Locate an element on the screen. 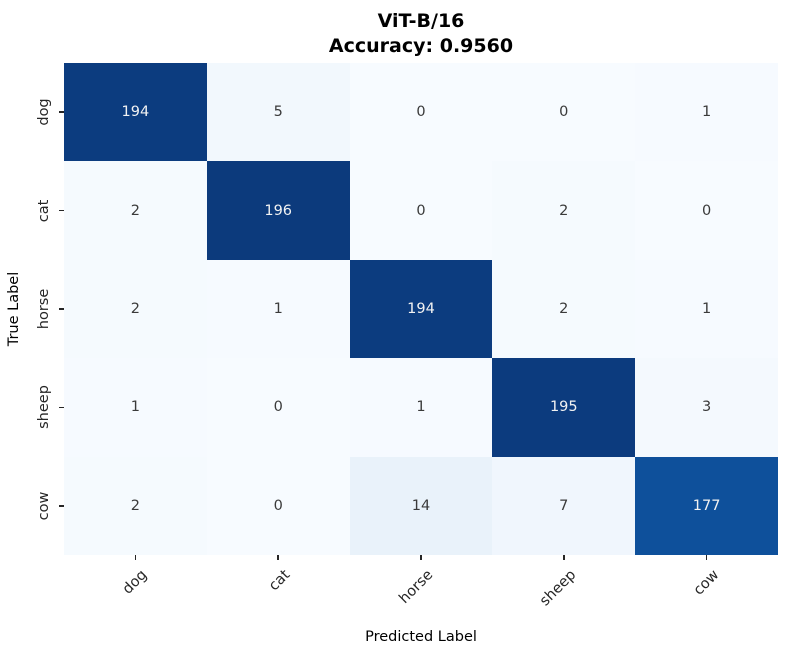  heatmap-cell-horse-horse: 194 is located at coordinates (421, 309).